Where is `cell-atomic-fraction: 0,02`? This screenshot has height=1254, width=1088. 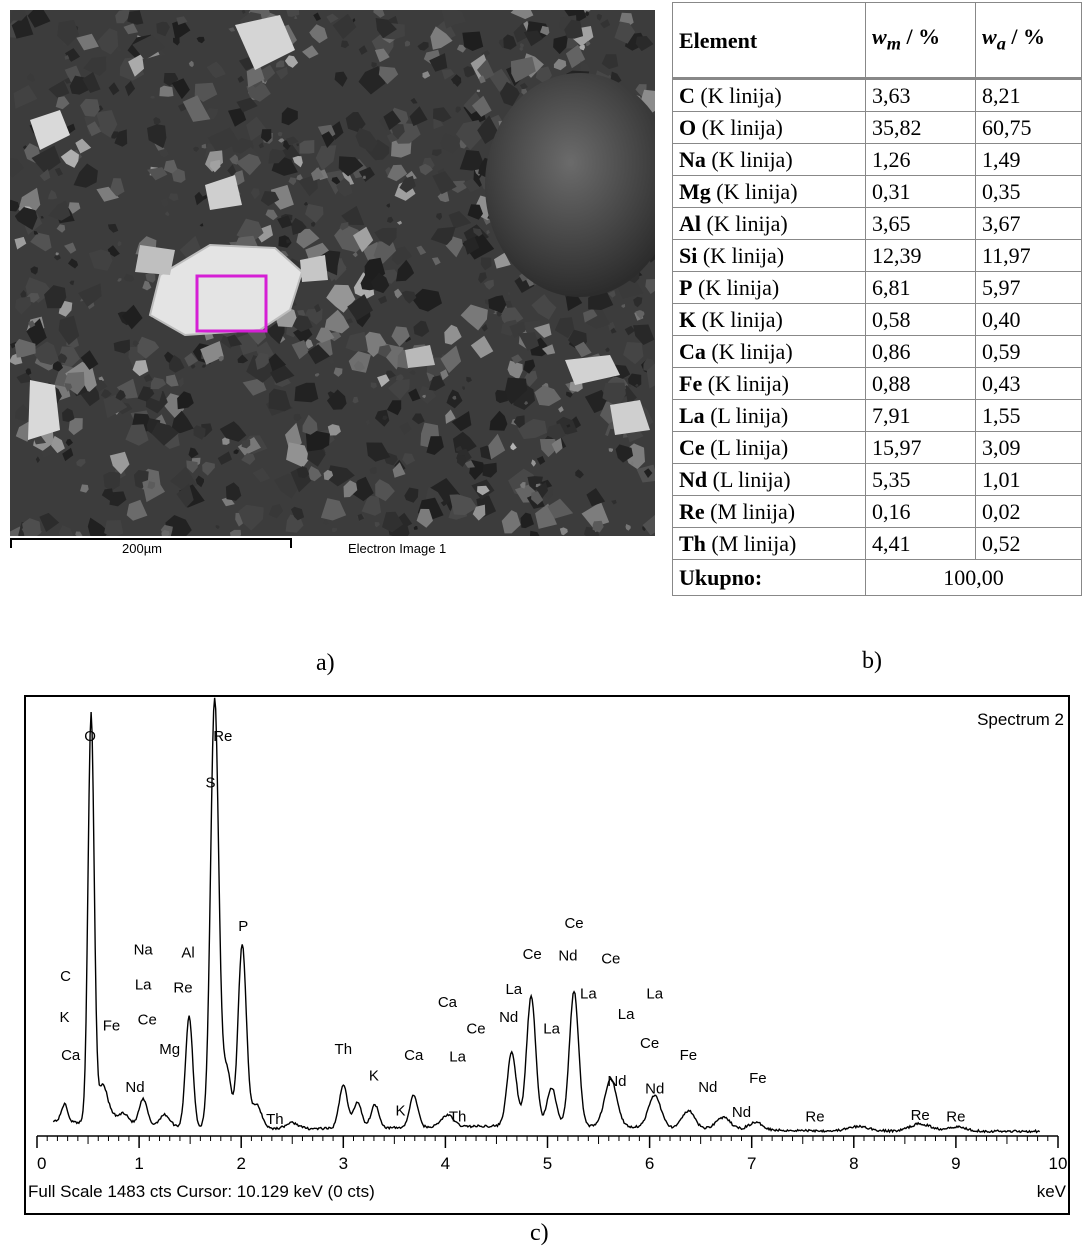
cell-atomic-fraction: 0,02 is located at coordinates (1028, 511).